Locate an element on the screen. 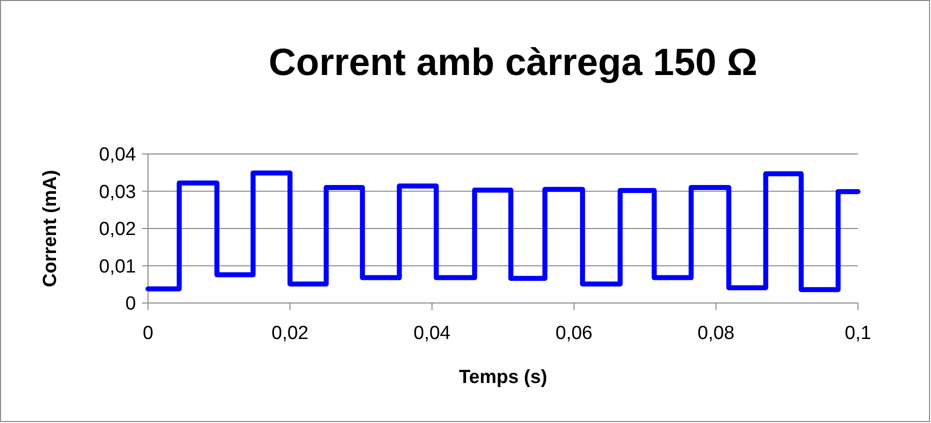  x-axis-title: Temps (s) is located at coordinates (503, 377).